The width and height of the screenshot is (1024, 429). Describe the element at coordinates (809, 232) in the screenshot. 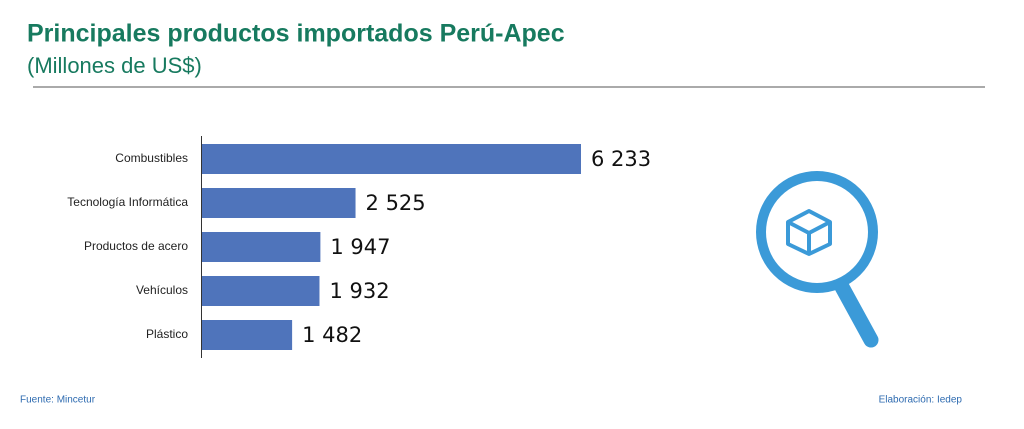

I see `box-icon` at that location.